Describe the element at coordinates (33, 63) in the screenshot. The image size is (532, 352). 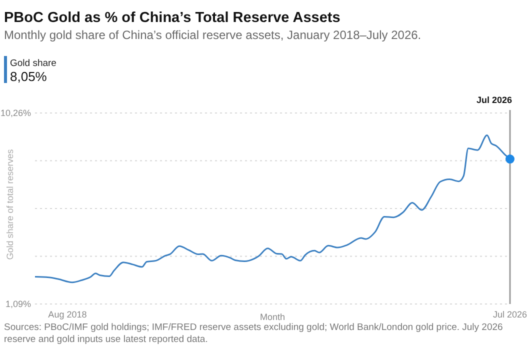
I see `legend-label: Gold share` at that location.